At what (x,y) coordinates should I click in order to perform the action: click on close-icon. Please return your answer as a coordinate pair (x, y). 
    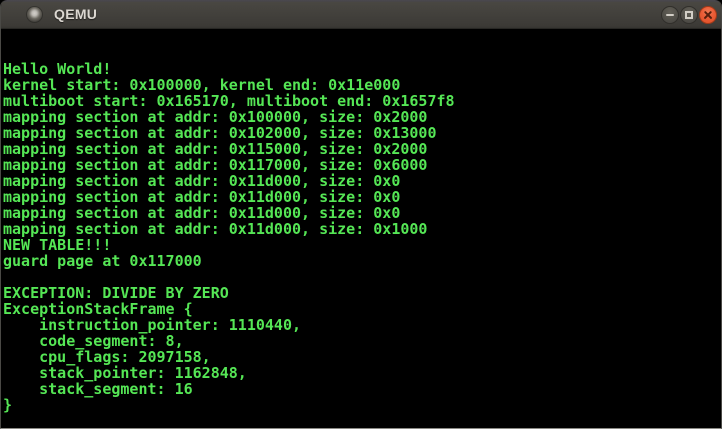
    Looking at the image, I should click on (708, 15).